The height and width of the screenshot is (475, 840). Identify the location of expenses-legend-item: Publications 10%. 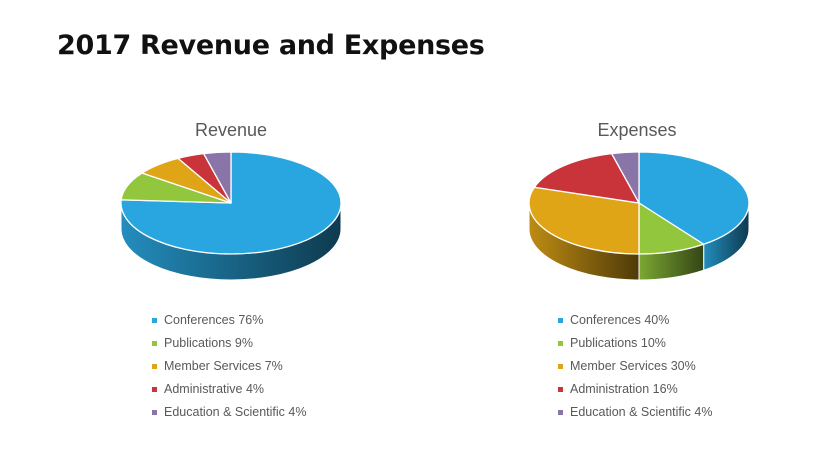
(635, 343).